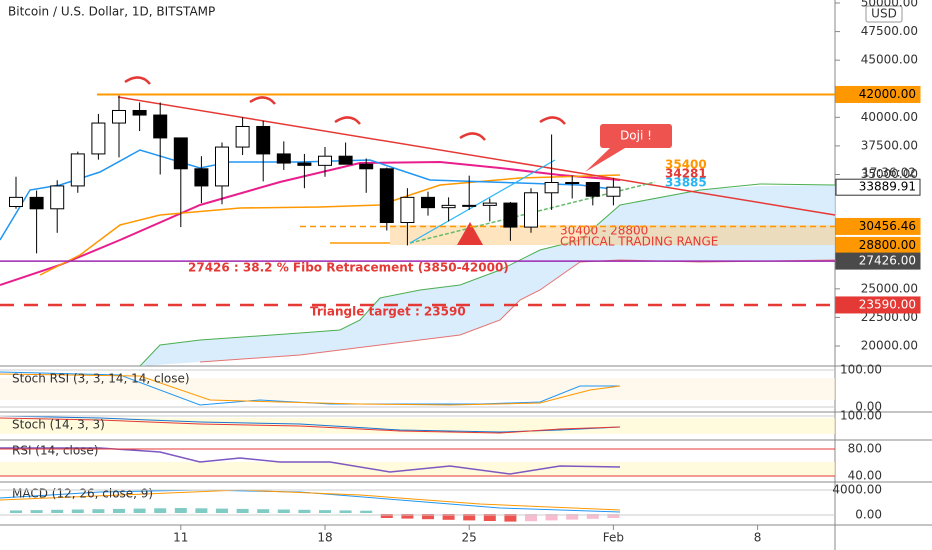  What do you see at coordinates (889, 117) in the screenshot?
I see `y-tick-label: 40000.00` at bounding box center [889, 117].